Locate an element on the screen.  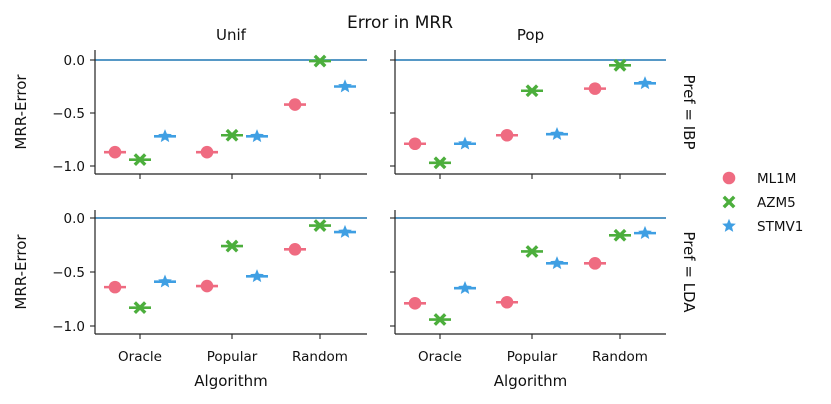
legend-item-stmv1: STMV1 is located at coordinates (762, 226).